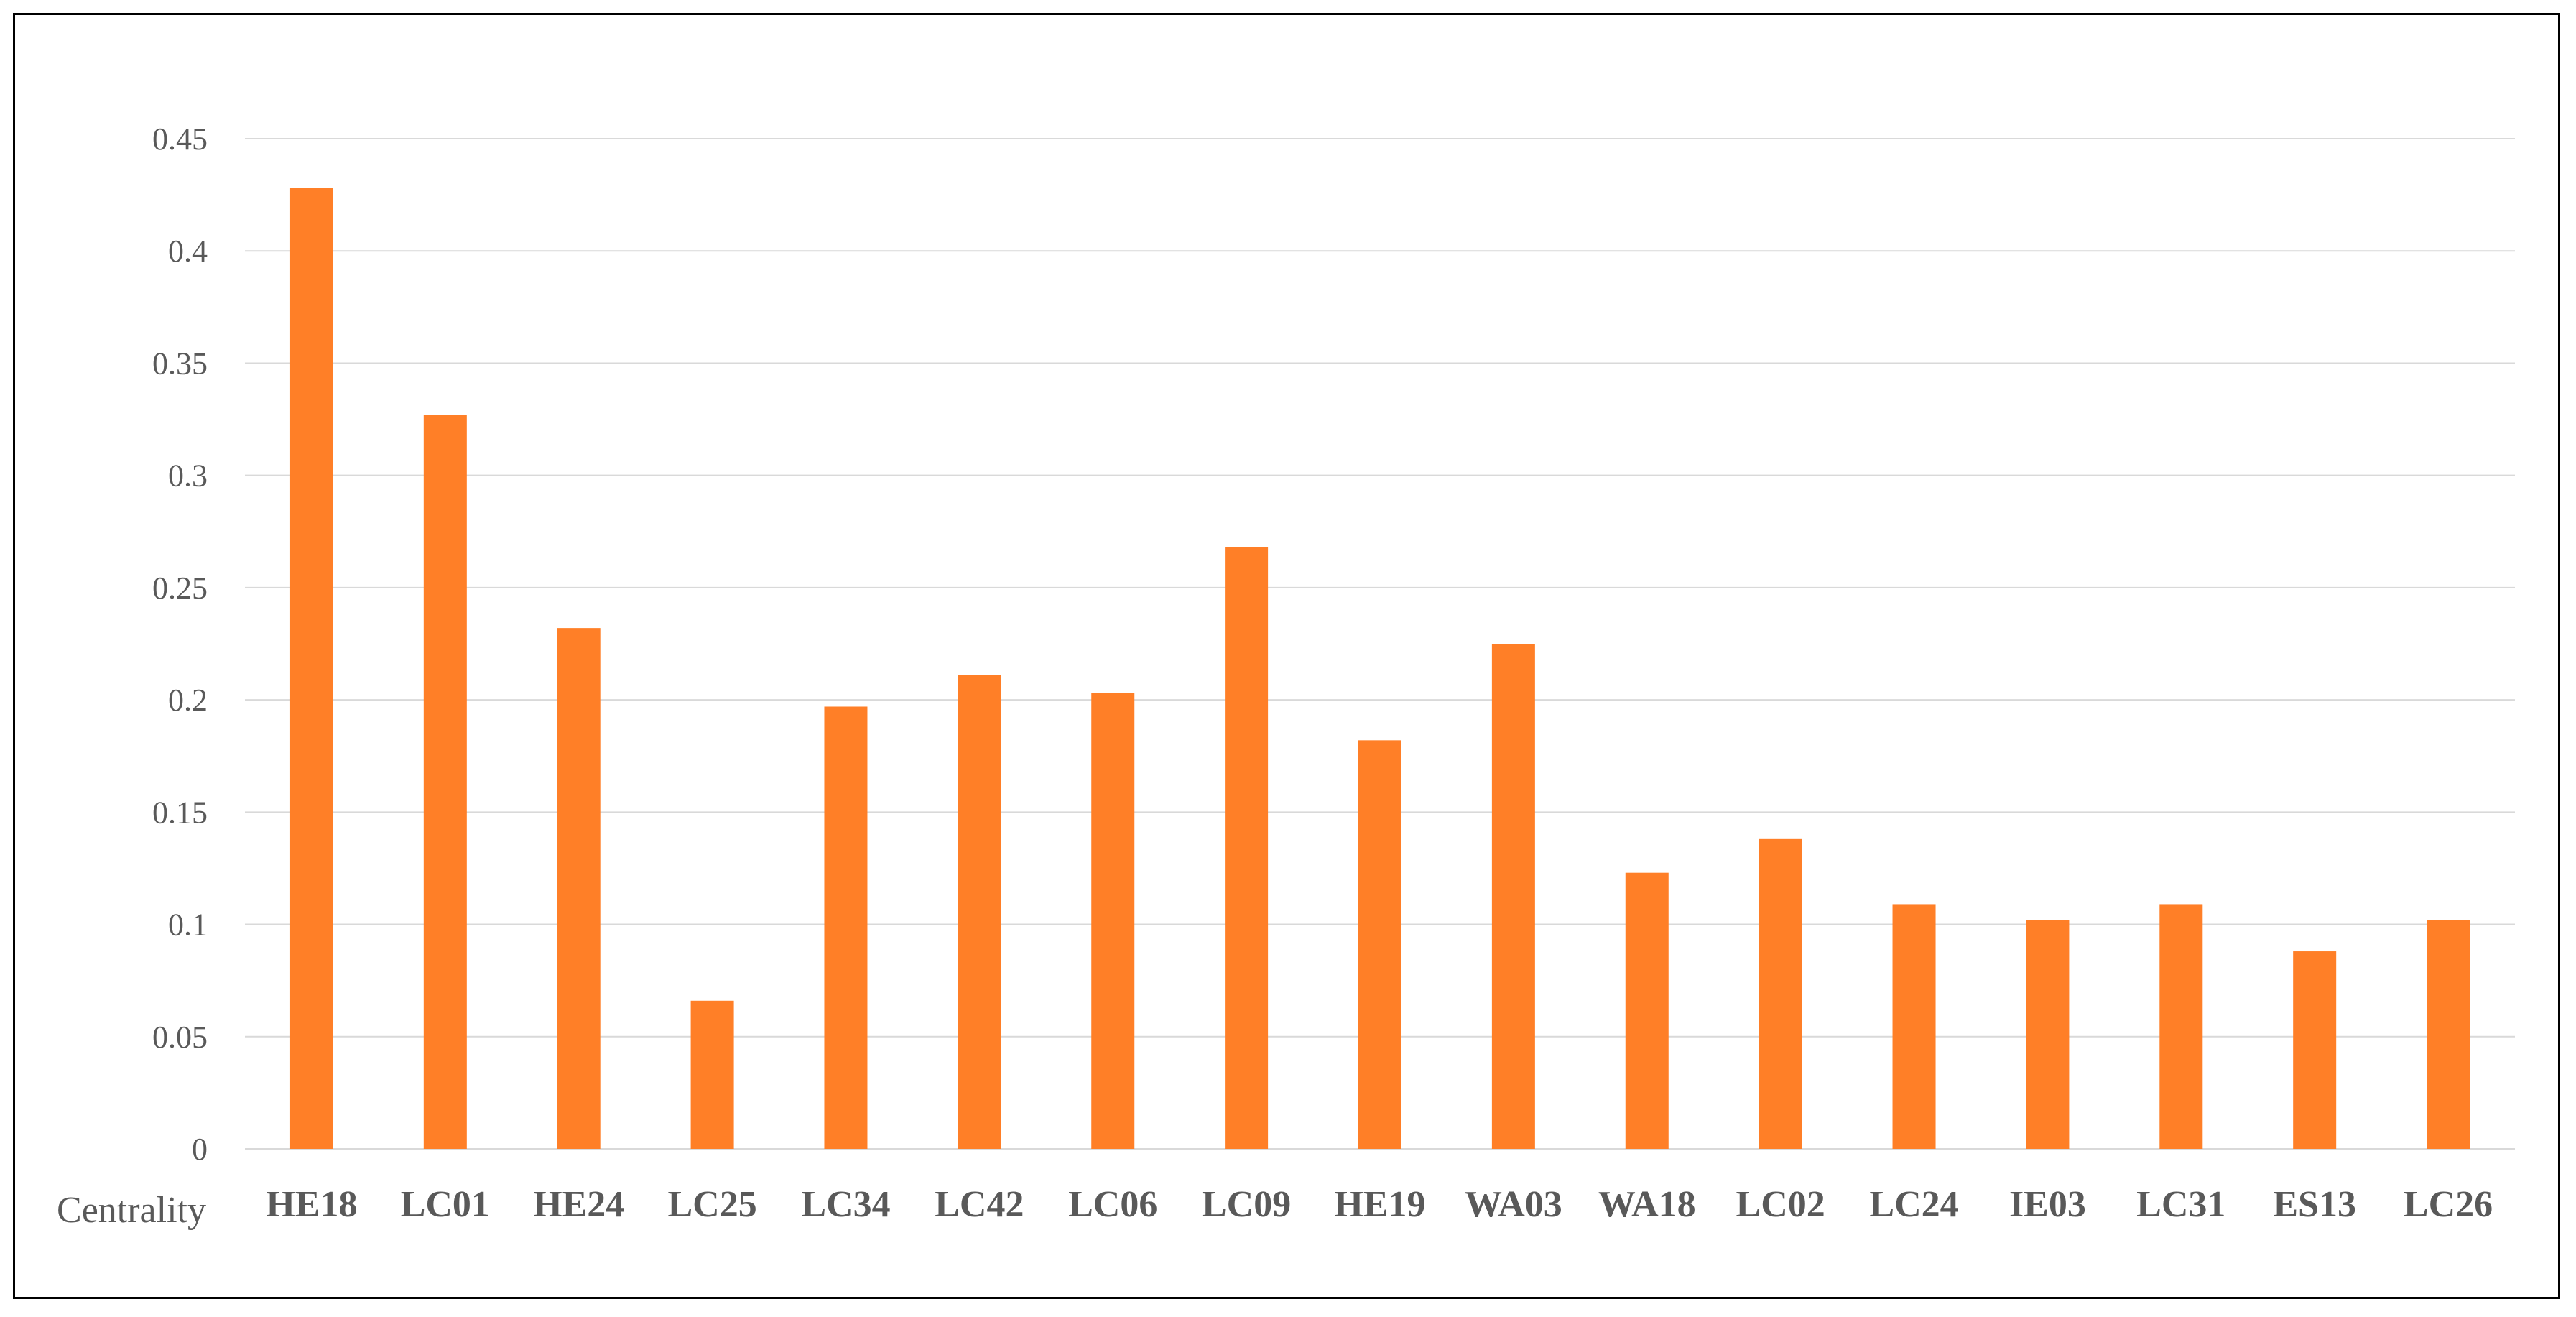 The height and width of the screenshot is (1317, 2576). I want to click on x-tick-label-he18: HE18, so click(311, 1204).